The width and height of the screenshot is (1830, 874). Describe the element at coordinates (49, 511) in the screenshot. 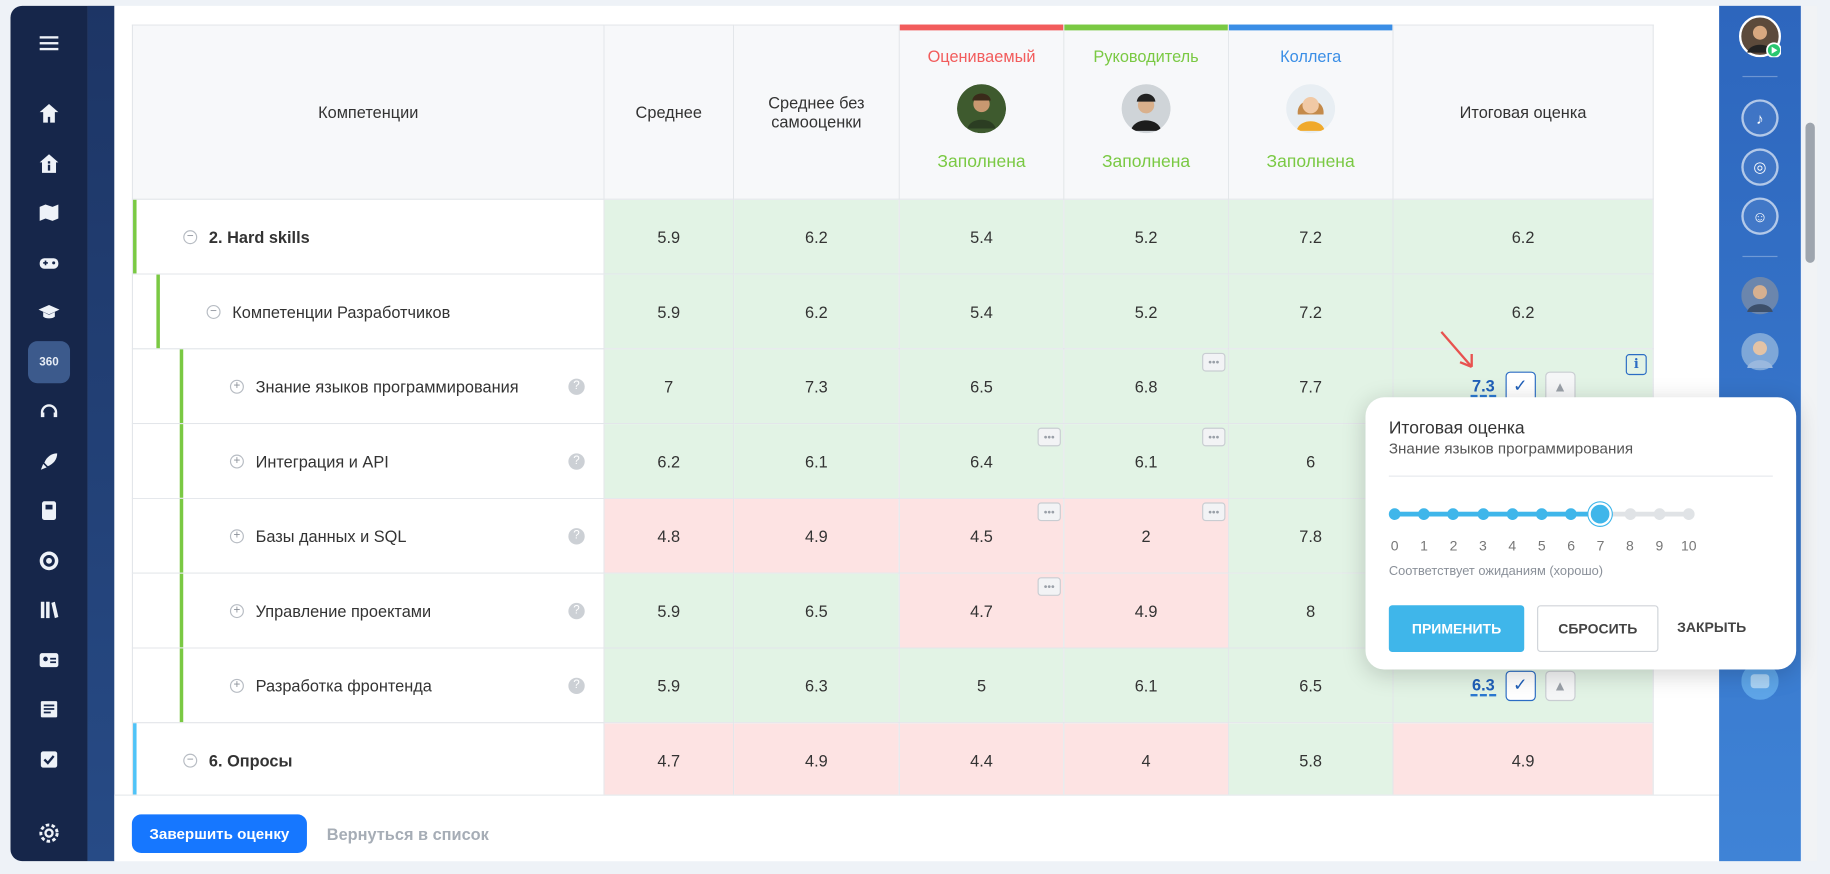

I see `book-icon` at that location.